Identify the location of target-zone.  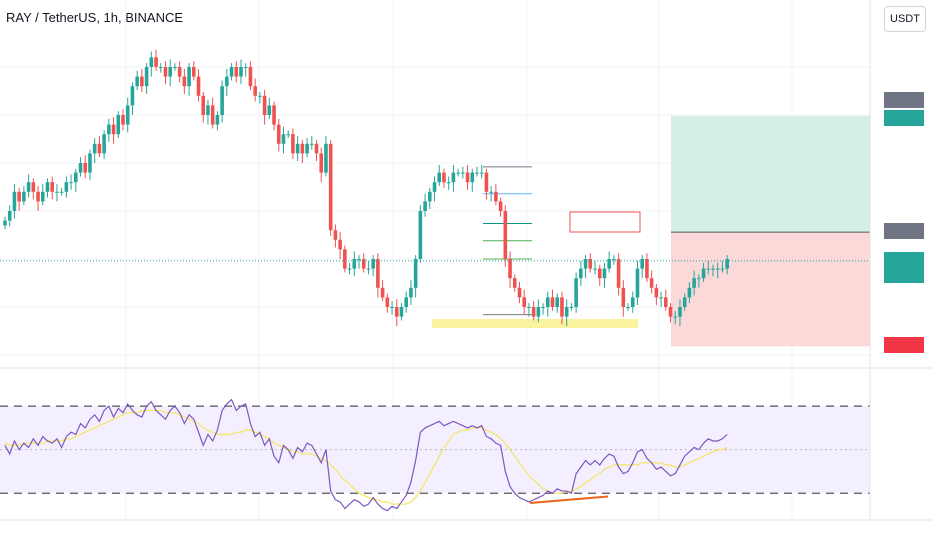
(770, 174).